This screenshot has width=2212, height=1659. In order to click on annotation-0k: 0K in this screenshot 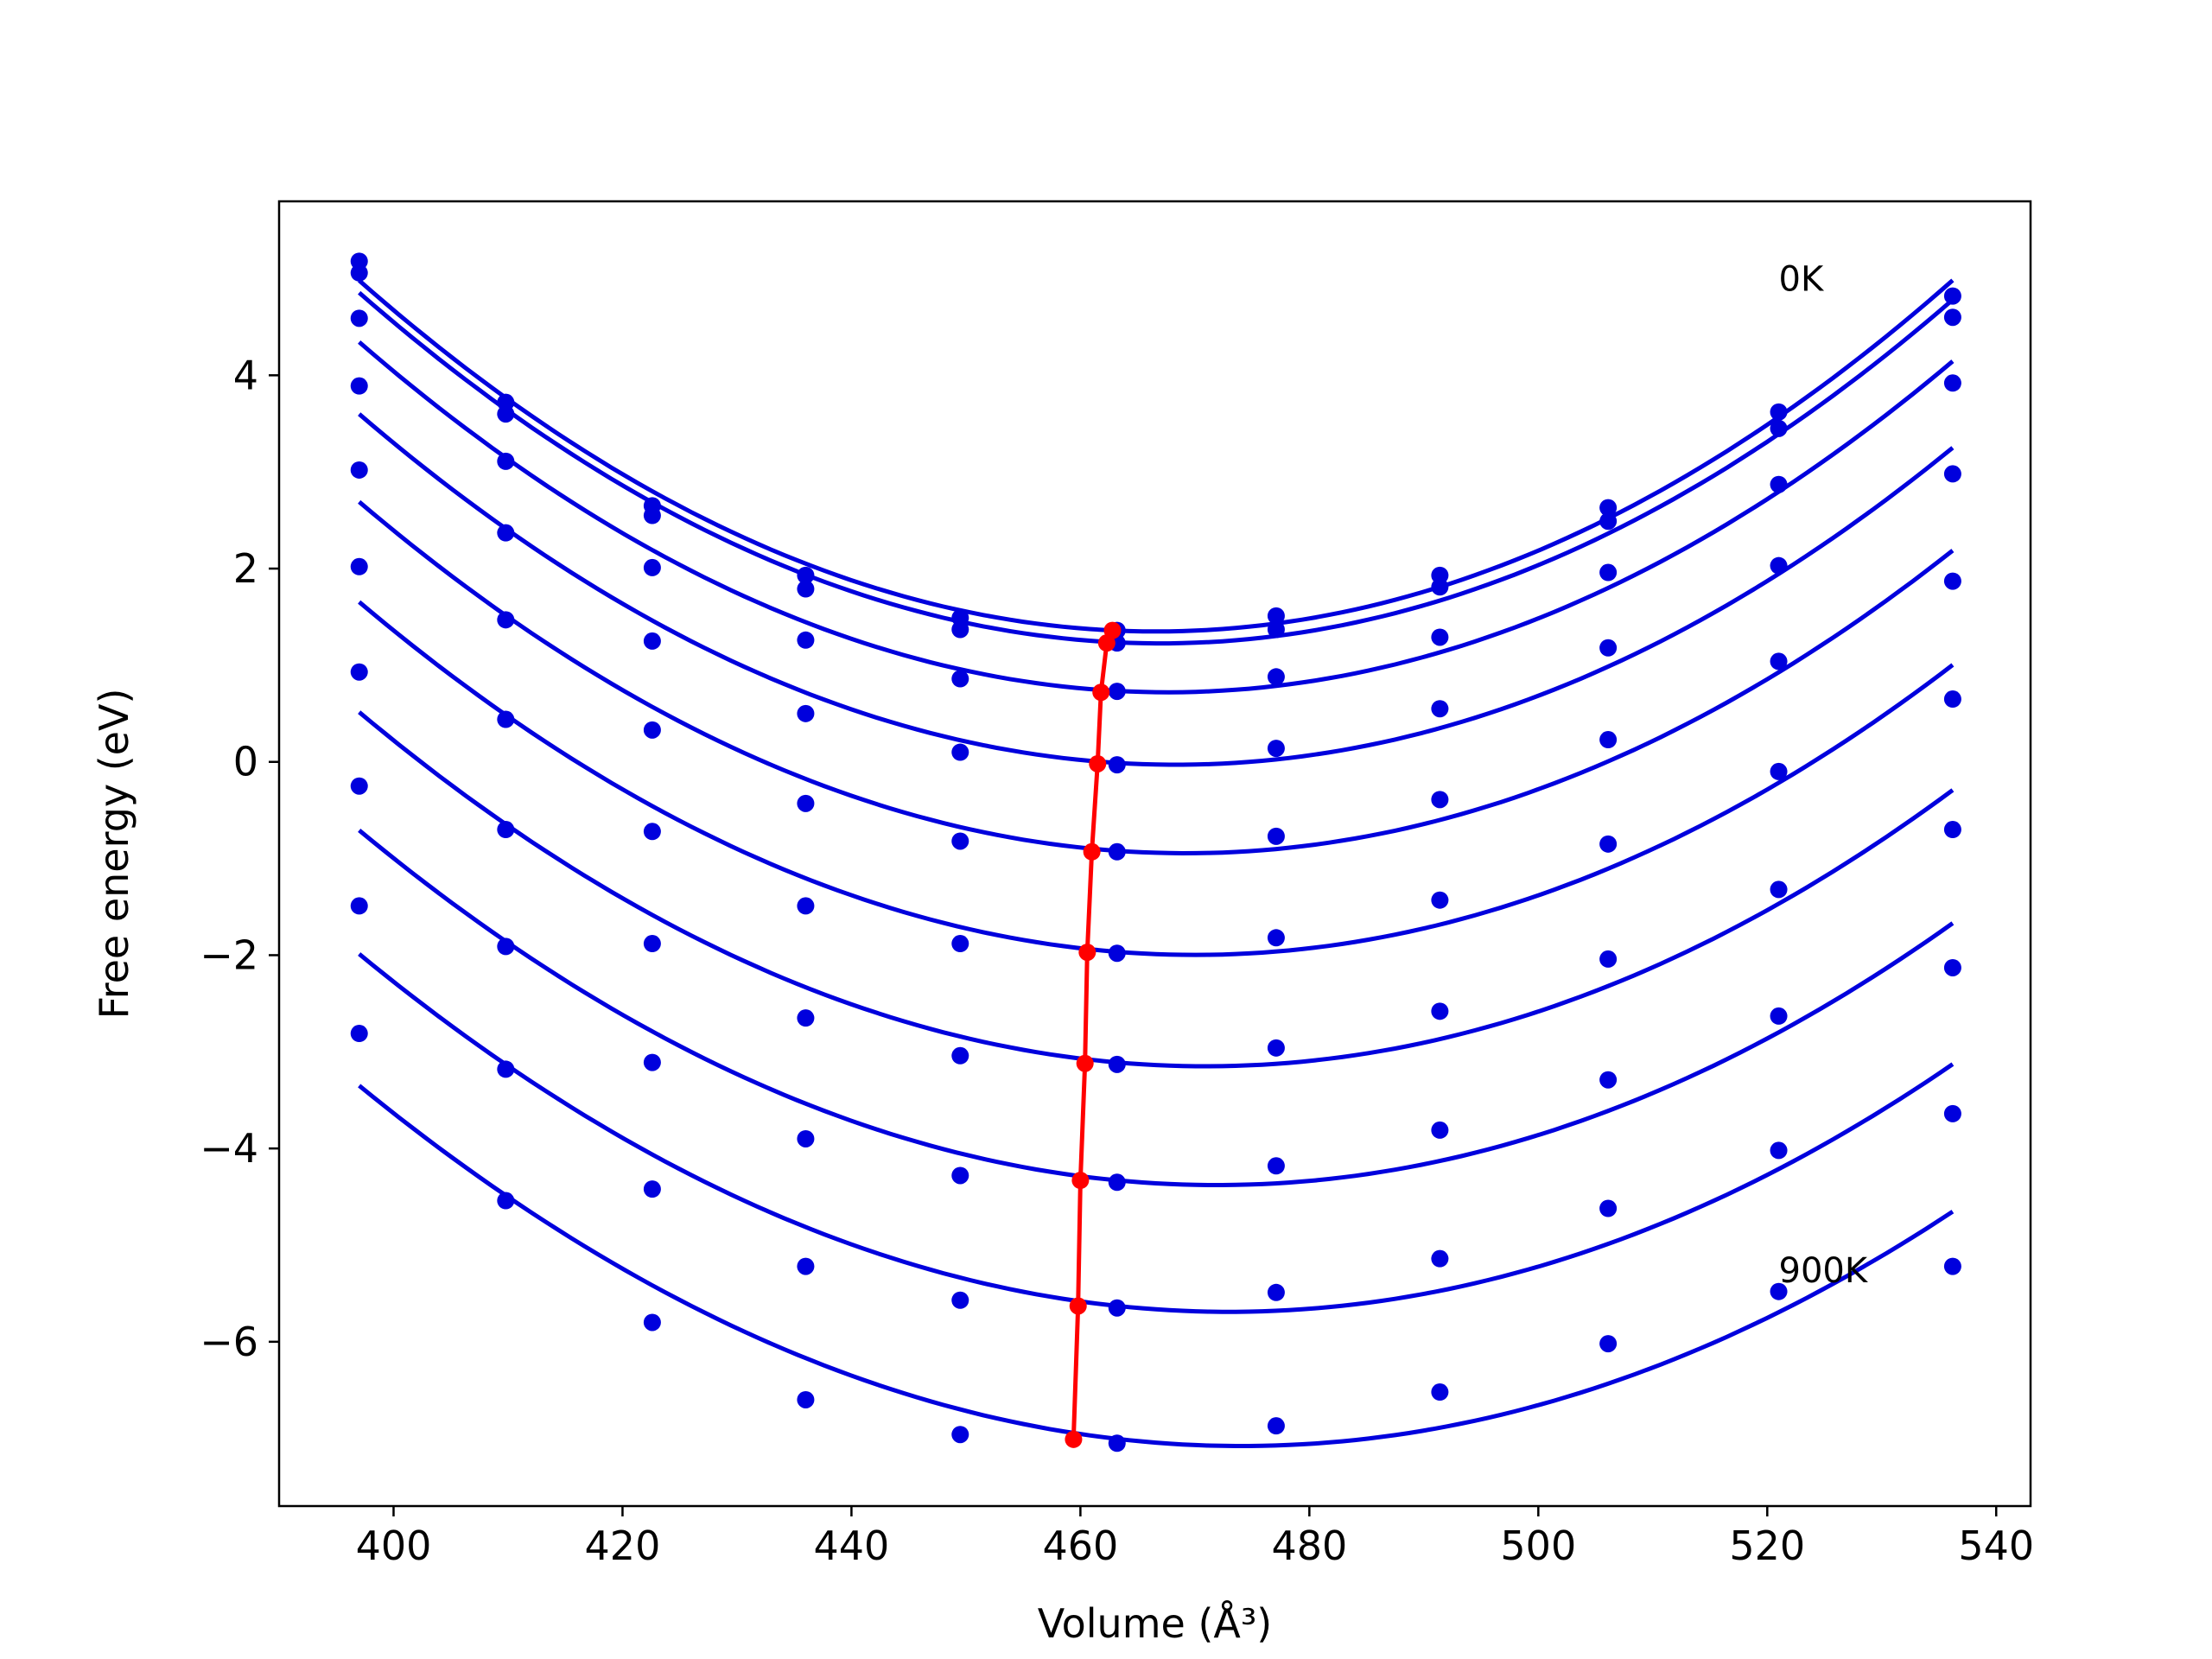, I will do `click(1802, 279)`.